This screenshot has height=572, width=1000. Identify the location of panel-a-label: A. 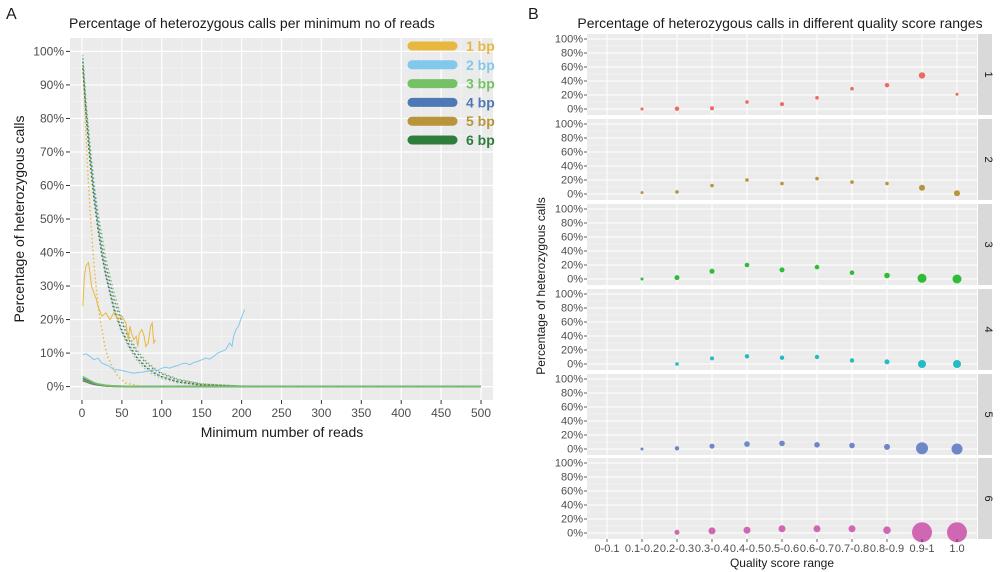
(11, 14).